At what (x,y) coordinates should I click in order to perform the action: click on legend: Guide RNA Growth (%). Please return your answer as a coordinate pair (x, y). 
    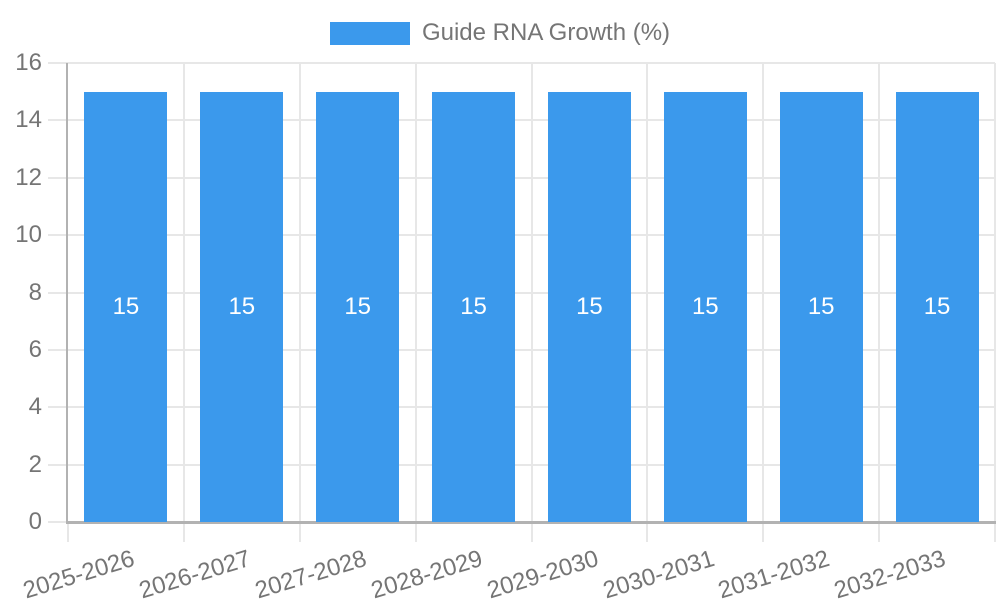
    Looking at the image, I should click on (500, 33).